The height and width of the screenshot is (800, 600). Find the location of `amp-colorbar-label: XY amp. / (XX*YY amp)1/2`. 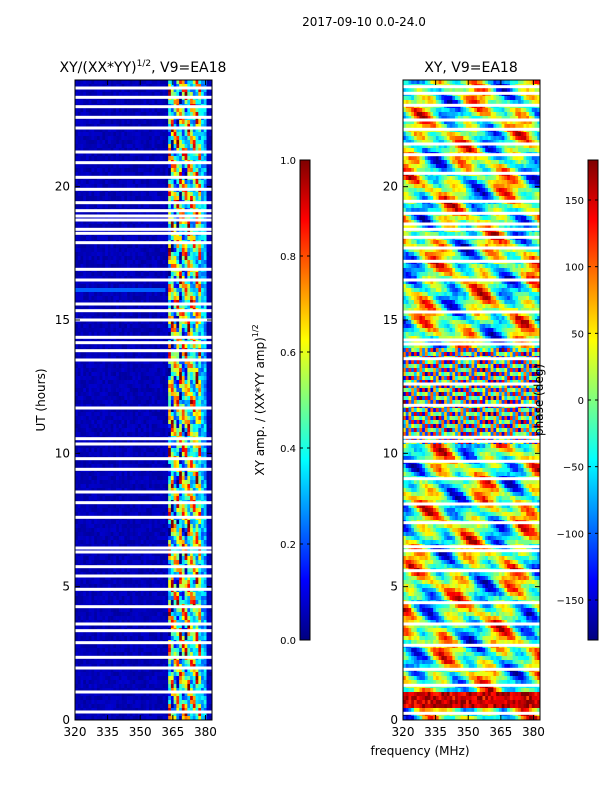

amp-colorbar-label: XY amp. / (XX*YY amp)1/2 is located at coordinates (259, 399).